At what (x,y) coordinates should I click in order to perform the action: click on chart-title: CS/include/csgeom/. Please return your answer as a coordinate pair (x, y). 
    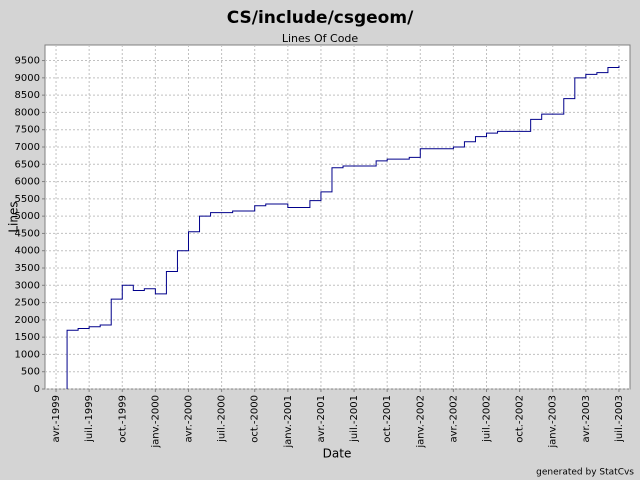
    Looking at the image, I should click on (320, 18).